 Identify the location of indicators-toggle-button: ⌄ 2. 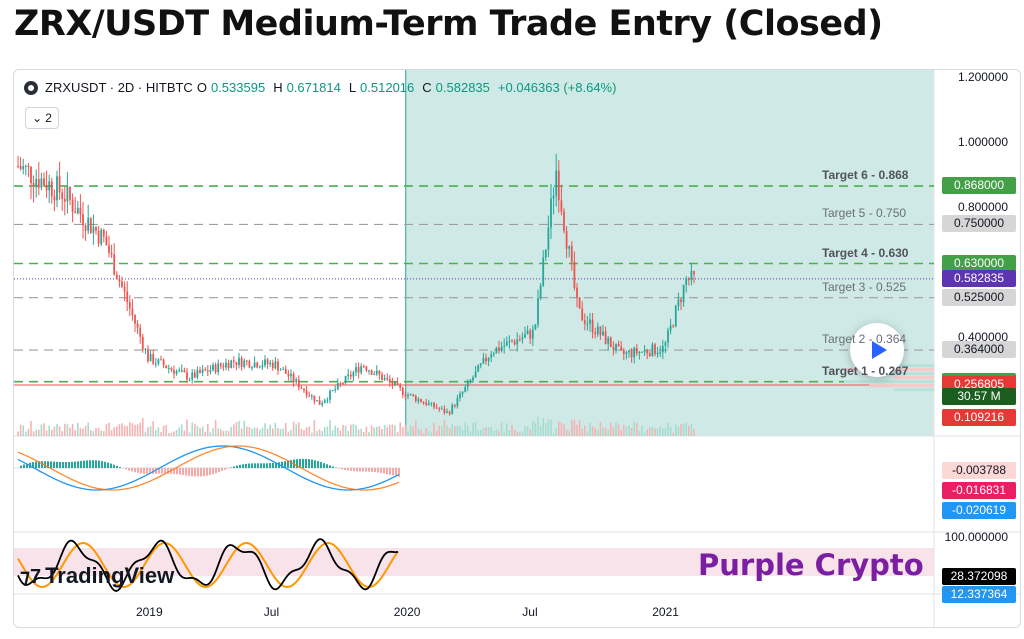
(42, 118).